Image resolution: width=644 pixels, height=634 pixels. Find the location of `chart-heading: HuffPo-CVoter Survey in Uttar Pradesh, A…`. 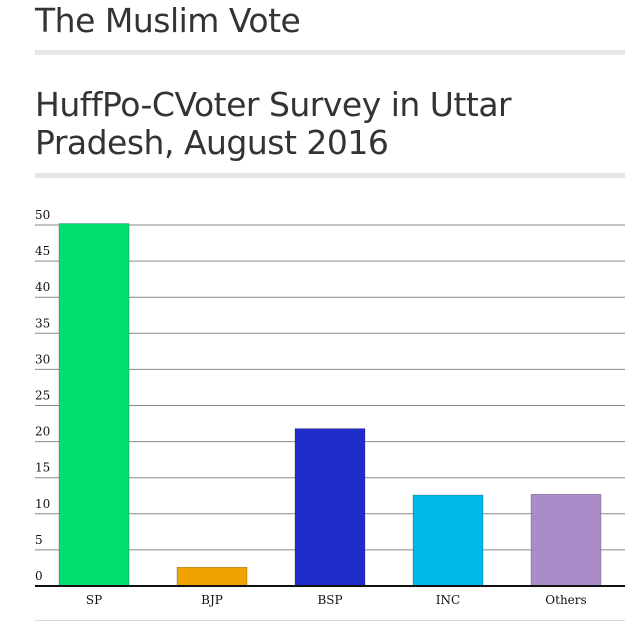

chart-heading: HuffPo-CVoter Survey in Uttar Pradesh, A… is located at coordinates (273, 123).